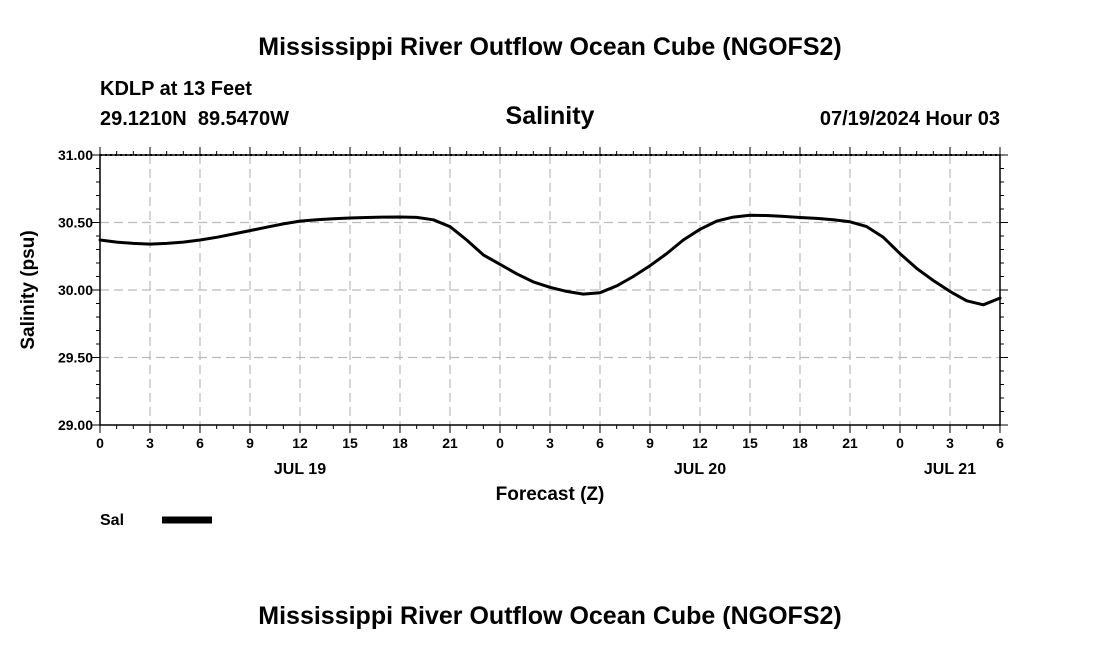 The height and width of the screenshot is (650, 1100). I want to click on x-axis-label: Forecast (Z), so click(550, 494).